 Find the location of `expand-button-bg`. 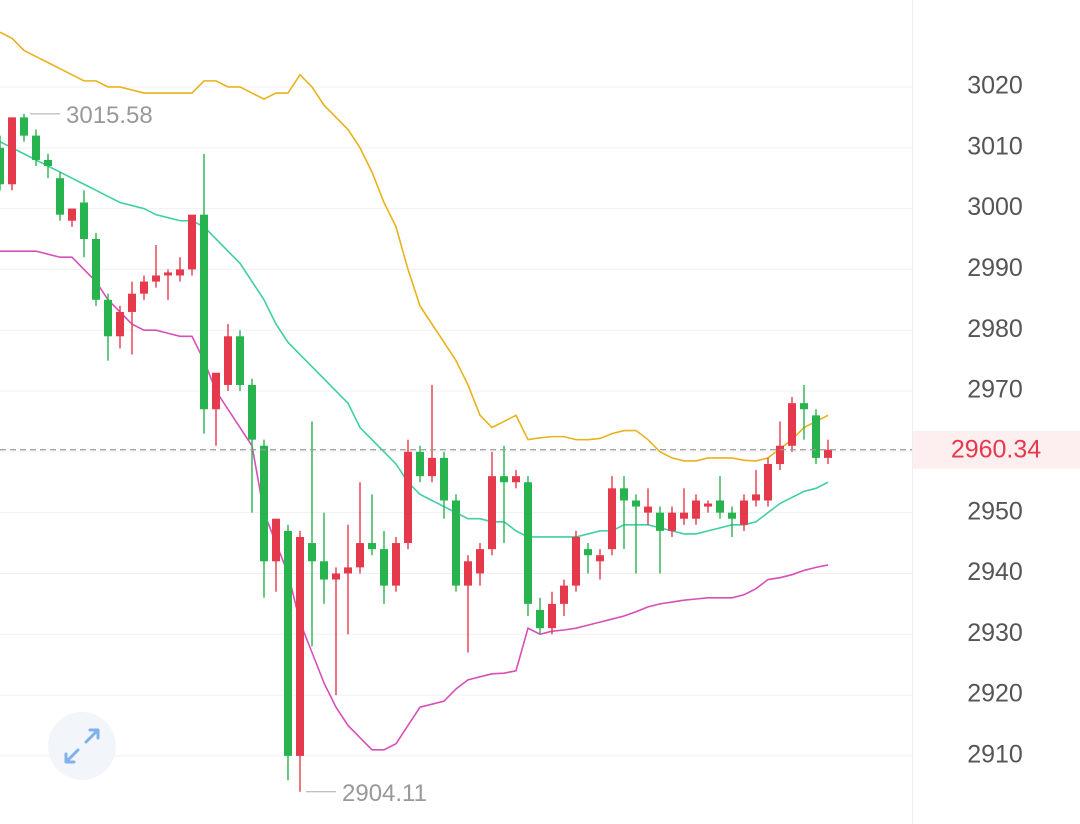

expand-button-bg is located at coordinates (82, 746).